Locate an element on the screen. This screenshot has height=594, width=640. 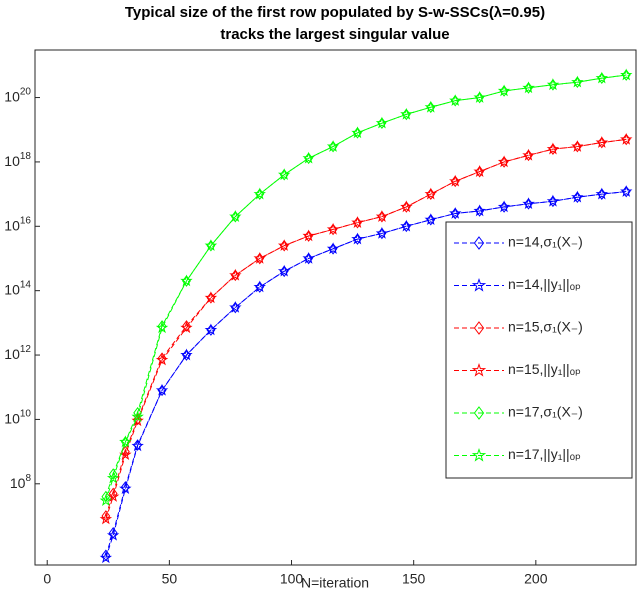
y-tick-label: 1012 is located at coordinates (17, 353).